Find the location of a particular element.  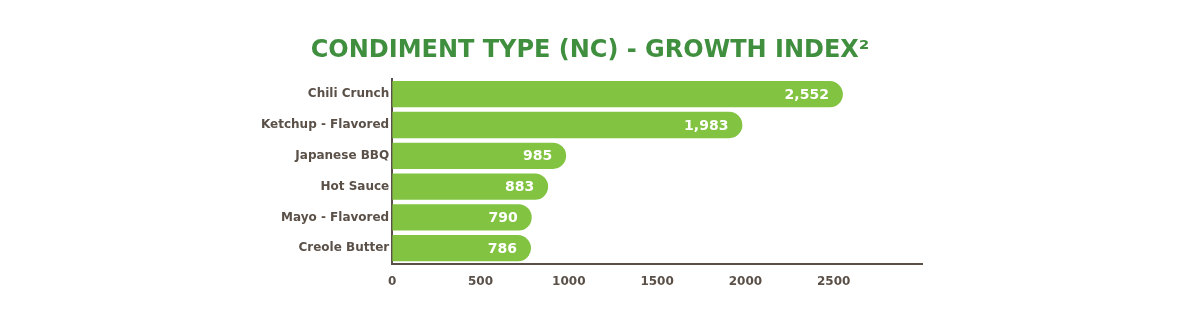

data-label: 883 is located at coordinates (519, 186).